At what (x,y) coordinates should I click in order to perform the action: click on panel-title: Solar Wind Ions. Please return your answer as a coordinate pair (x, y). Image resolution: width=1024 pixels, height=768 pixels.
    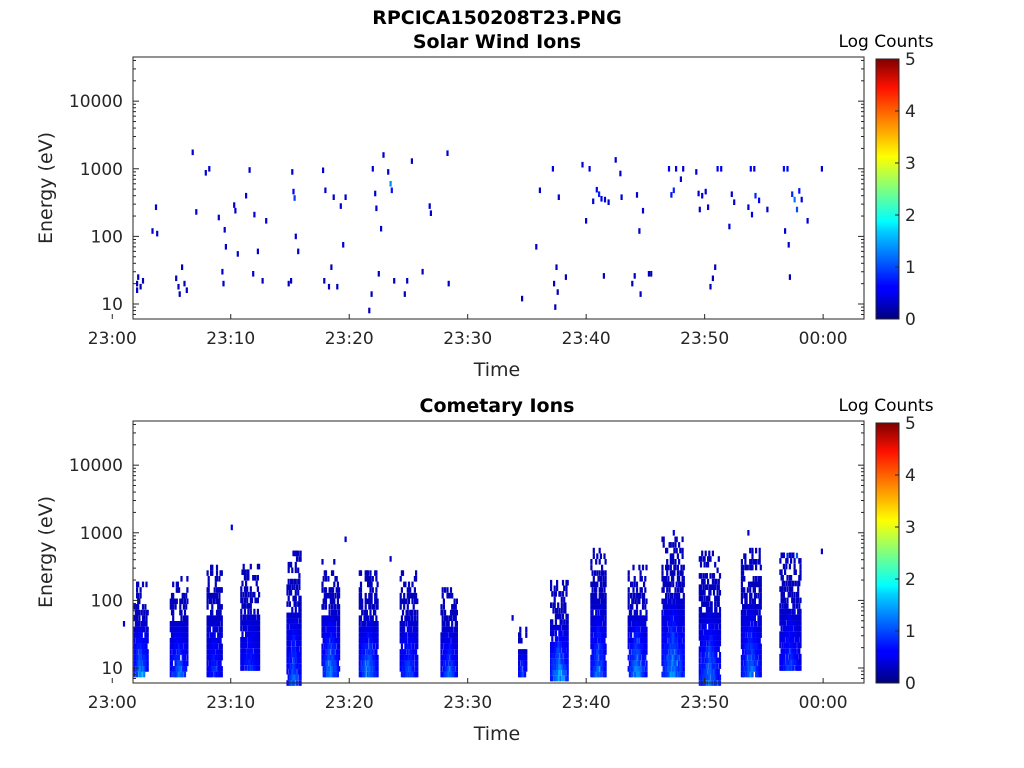
    Looking at the image, I should click on (497, 42).